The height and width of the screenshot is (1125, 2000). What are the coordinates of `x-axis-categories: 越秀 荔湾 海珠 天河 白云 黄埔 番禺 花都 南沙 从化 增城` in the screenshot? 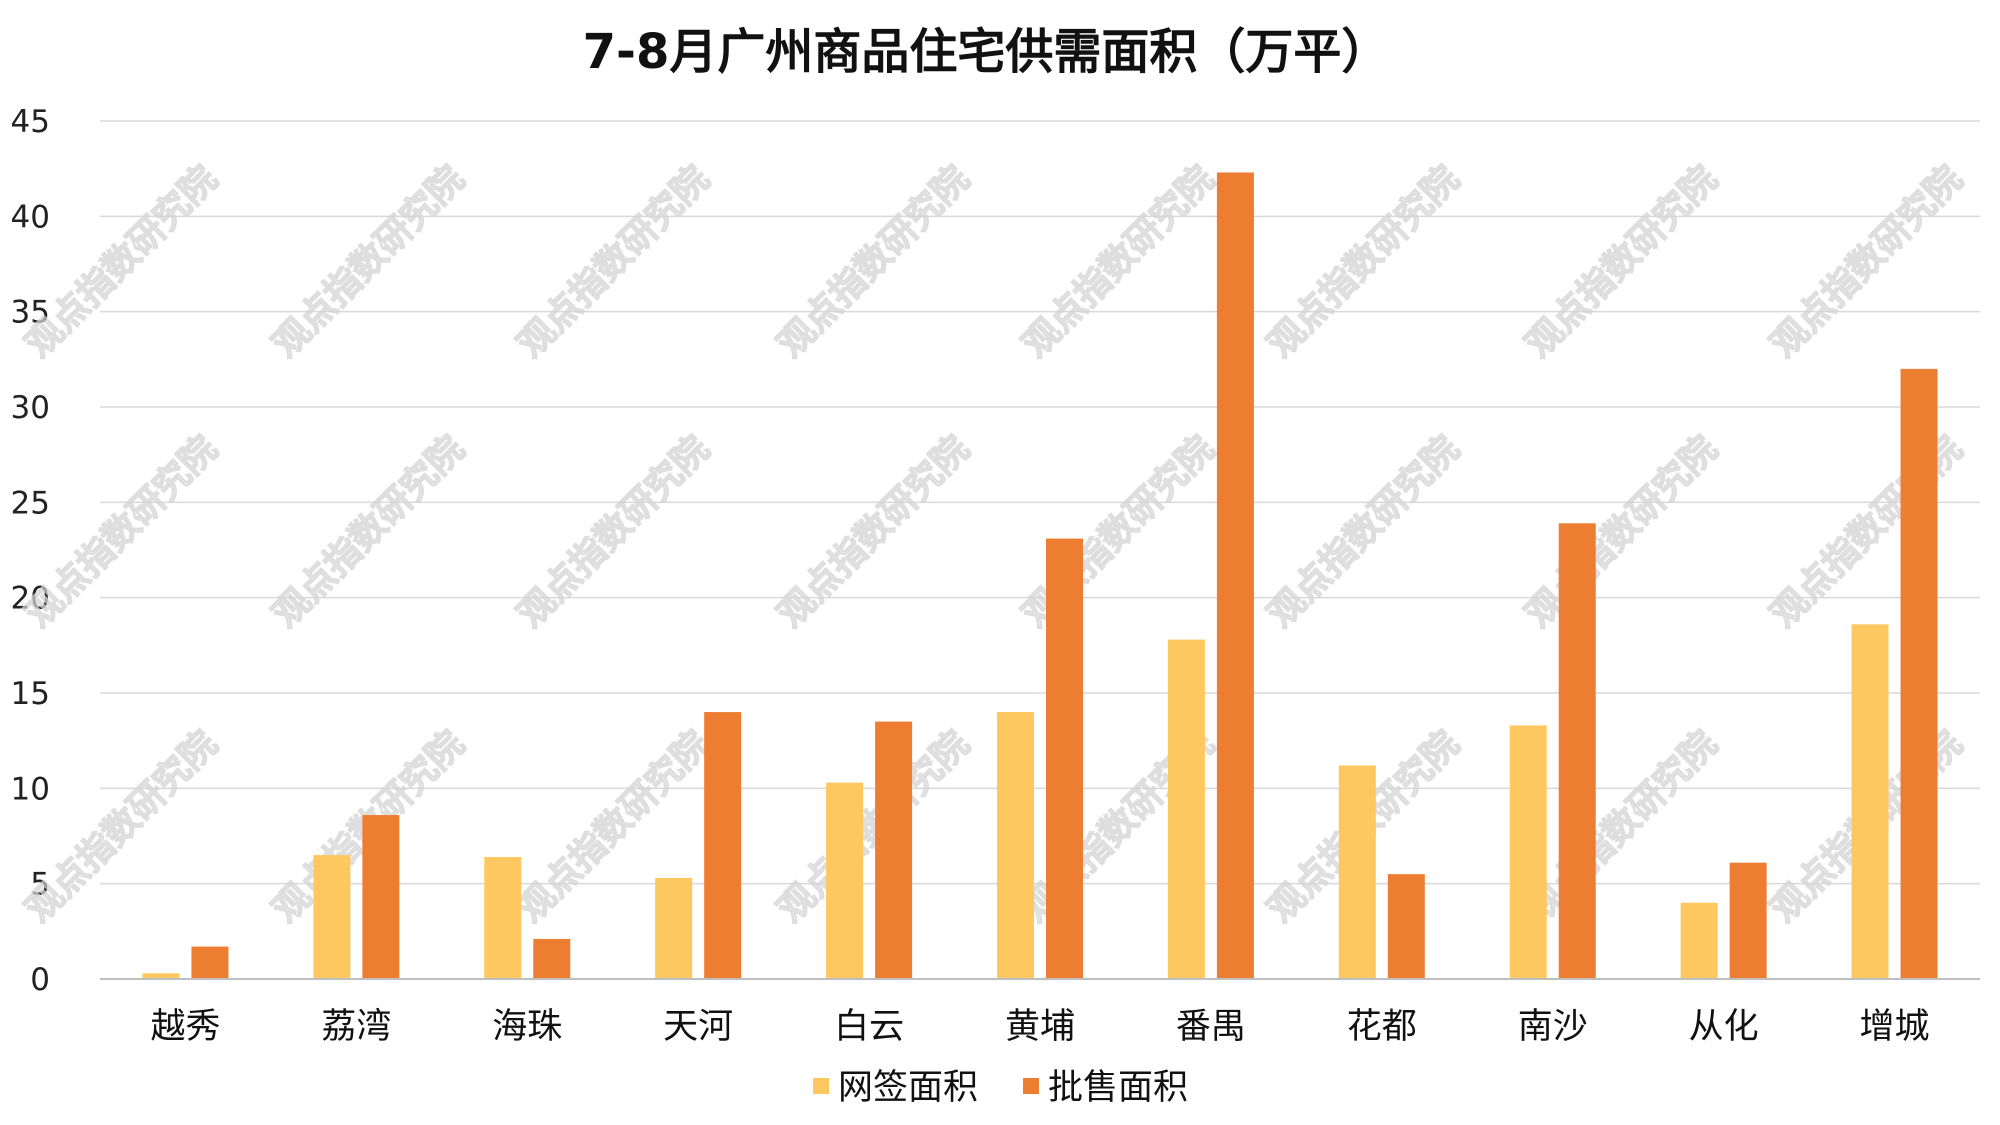 It's located at (1039, 1027).